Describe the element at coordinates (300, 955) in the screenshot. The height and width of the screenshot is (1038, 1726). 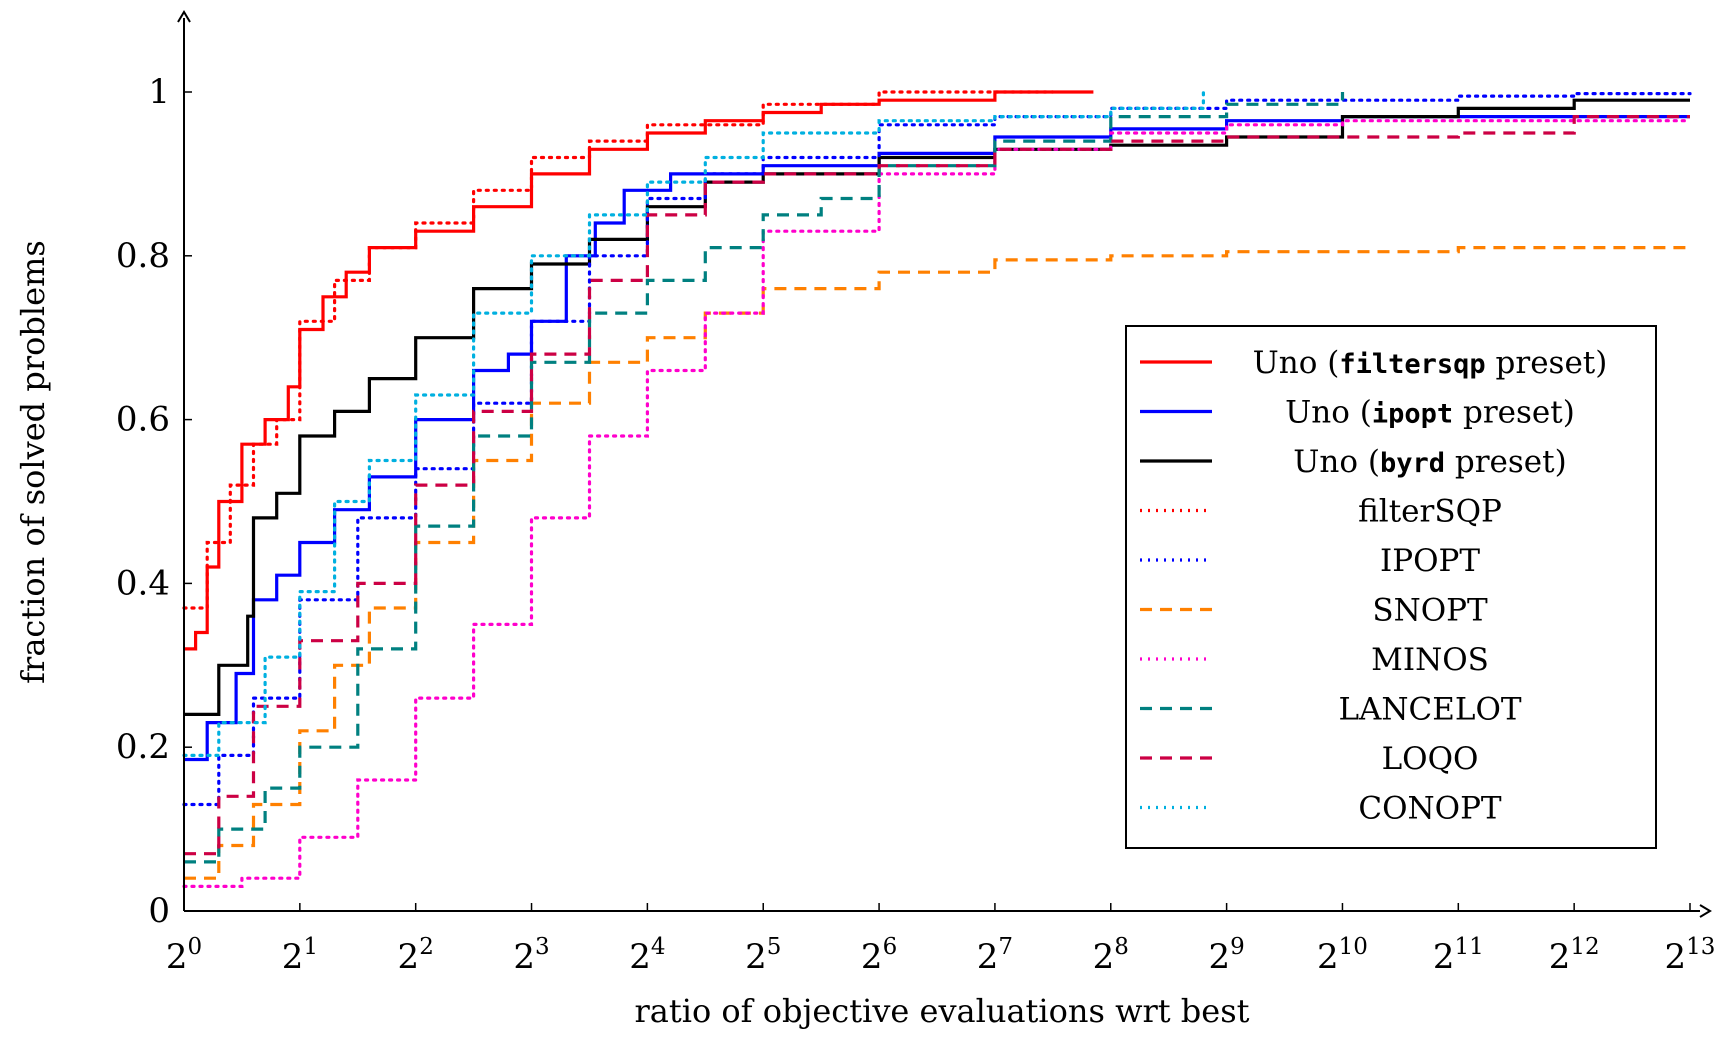
I see `x-tick-label: 21` at that location.